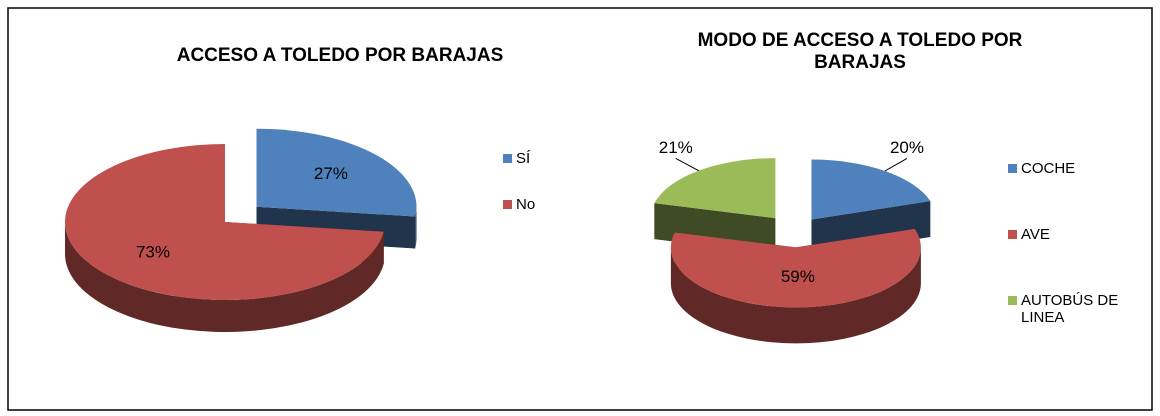 This screenshot has height=416, width=1160. What do you see at coordinates (153, 251) in the screenshot?
I see `data-label: 73%` at bounding box center [153, 251].